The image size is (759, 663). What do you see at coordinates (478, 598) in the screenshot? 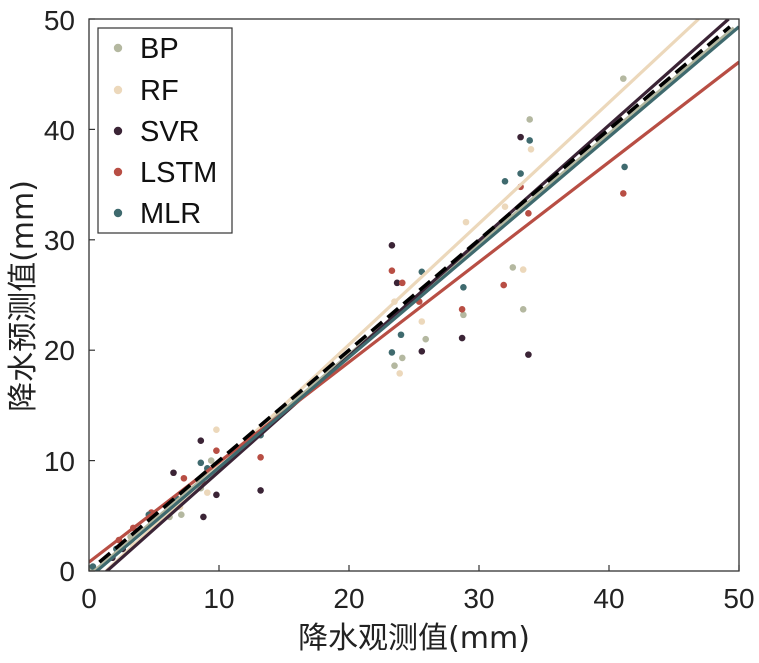
I see `x-tick-label: 30` at bounding box center [478, 598].